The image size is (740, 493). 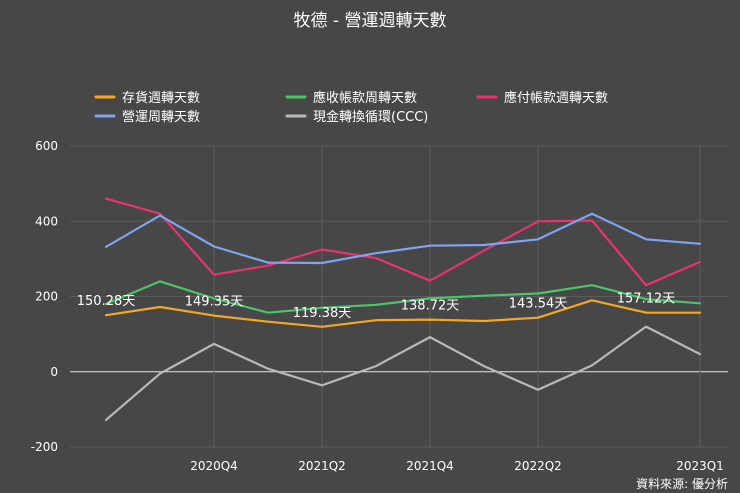 I want to click on y-tick-label: 600, so click(x=46, y=146).